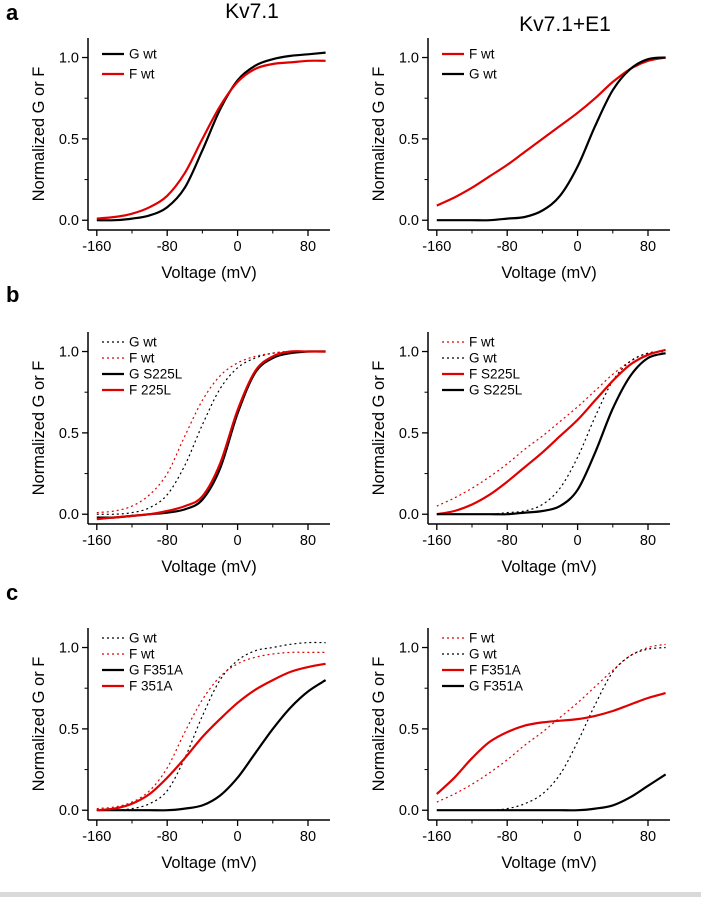 The height and width of the screenshot is (897, 701). Describe the element at coordinates (350, 894) in the screenshot. I see `page-edge-strip` at that location.